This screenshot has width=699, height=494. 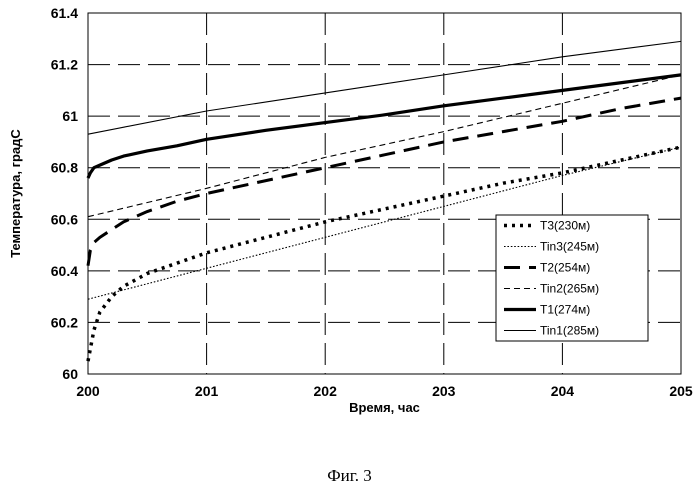 I want to click on legend-label: Tin1(285м), so click(x=569, y=331).